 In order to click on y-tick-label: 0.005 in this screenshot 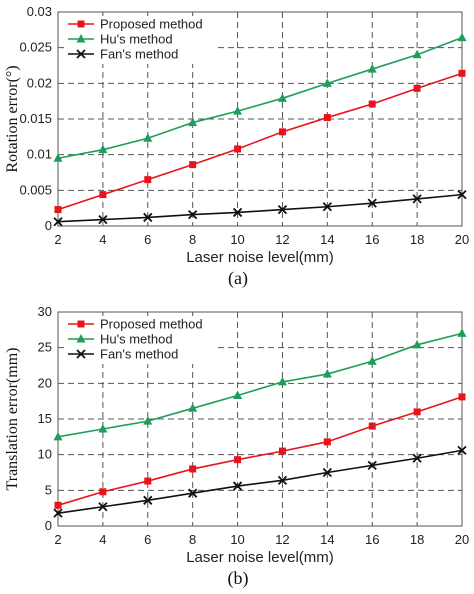, I will do `click(35, 189)`.